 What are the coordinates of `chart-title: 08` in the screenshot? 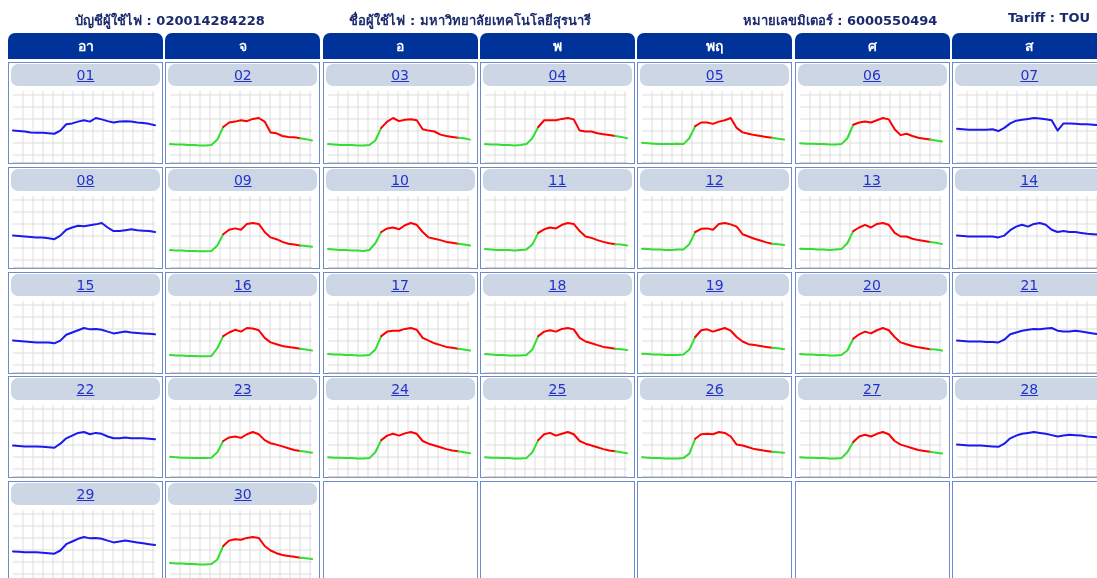 It's located at (85, 179).